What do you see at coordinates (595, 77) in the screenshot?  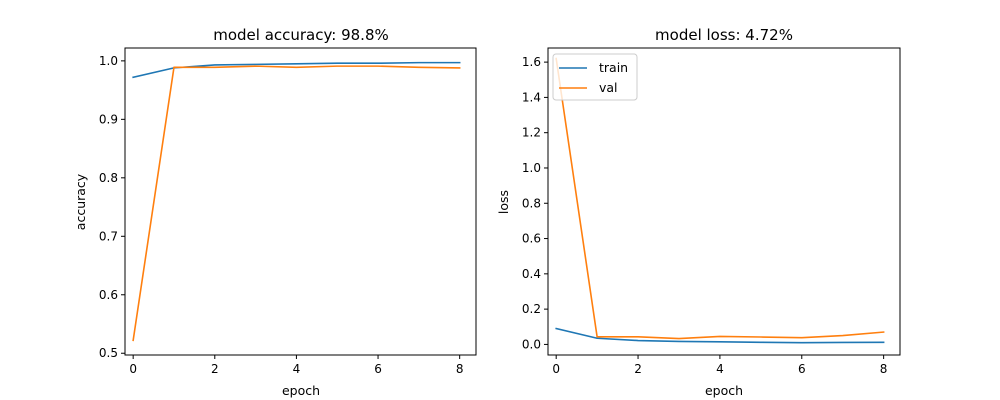 I see `loss-chart-legend: train val` at bounding box center [595, 77].